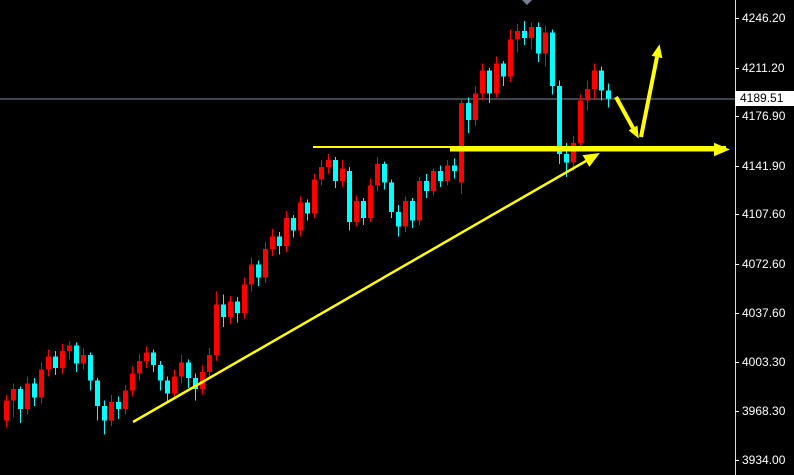 The width and height of the screenshot is (794, 475). I want to click on price-axis-label: 4107.60, so click(764, 214).